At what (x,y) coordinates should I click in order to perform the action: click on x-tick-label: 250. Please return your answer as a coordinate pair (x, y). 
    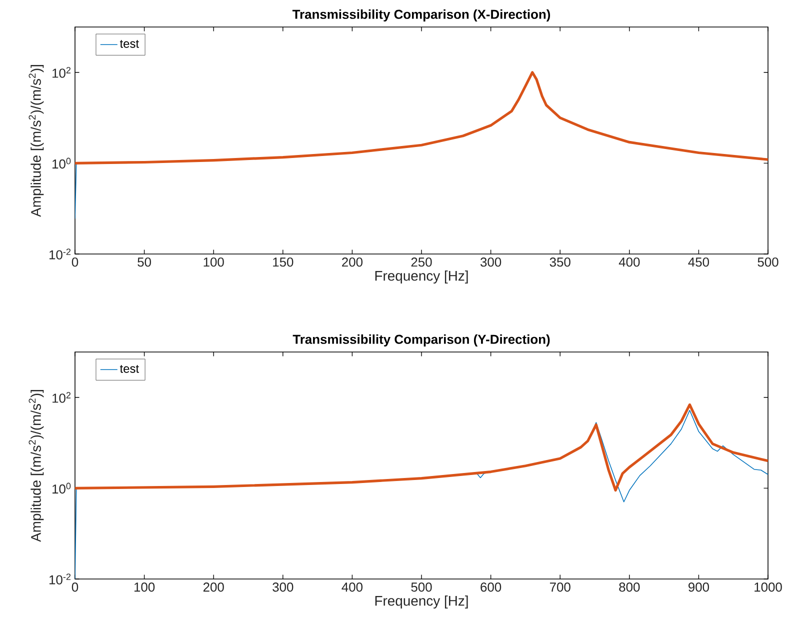
    Looking at the image, I should click on (421, 262).